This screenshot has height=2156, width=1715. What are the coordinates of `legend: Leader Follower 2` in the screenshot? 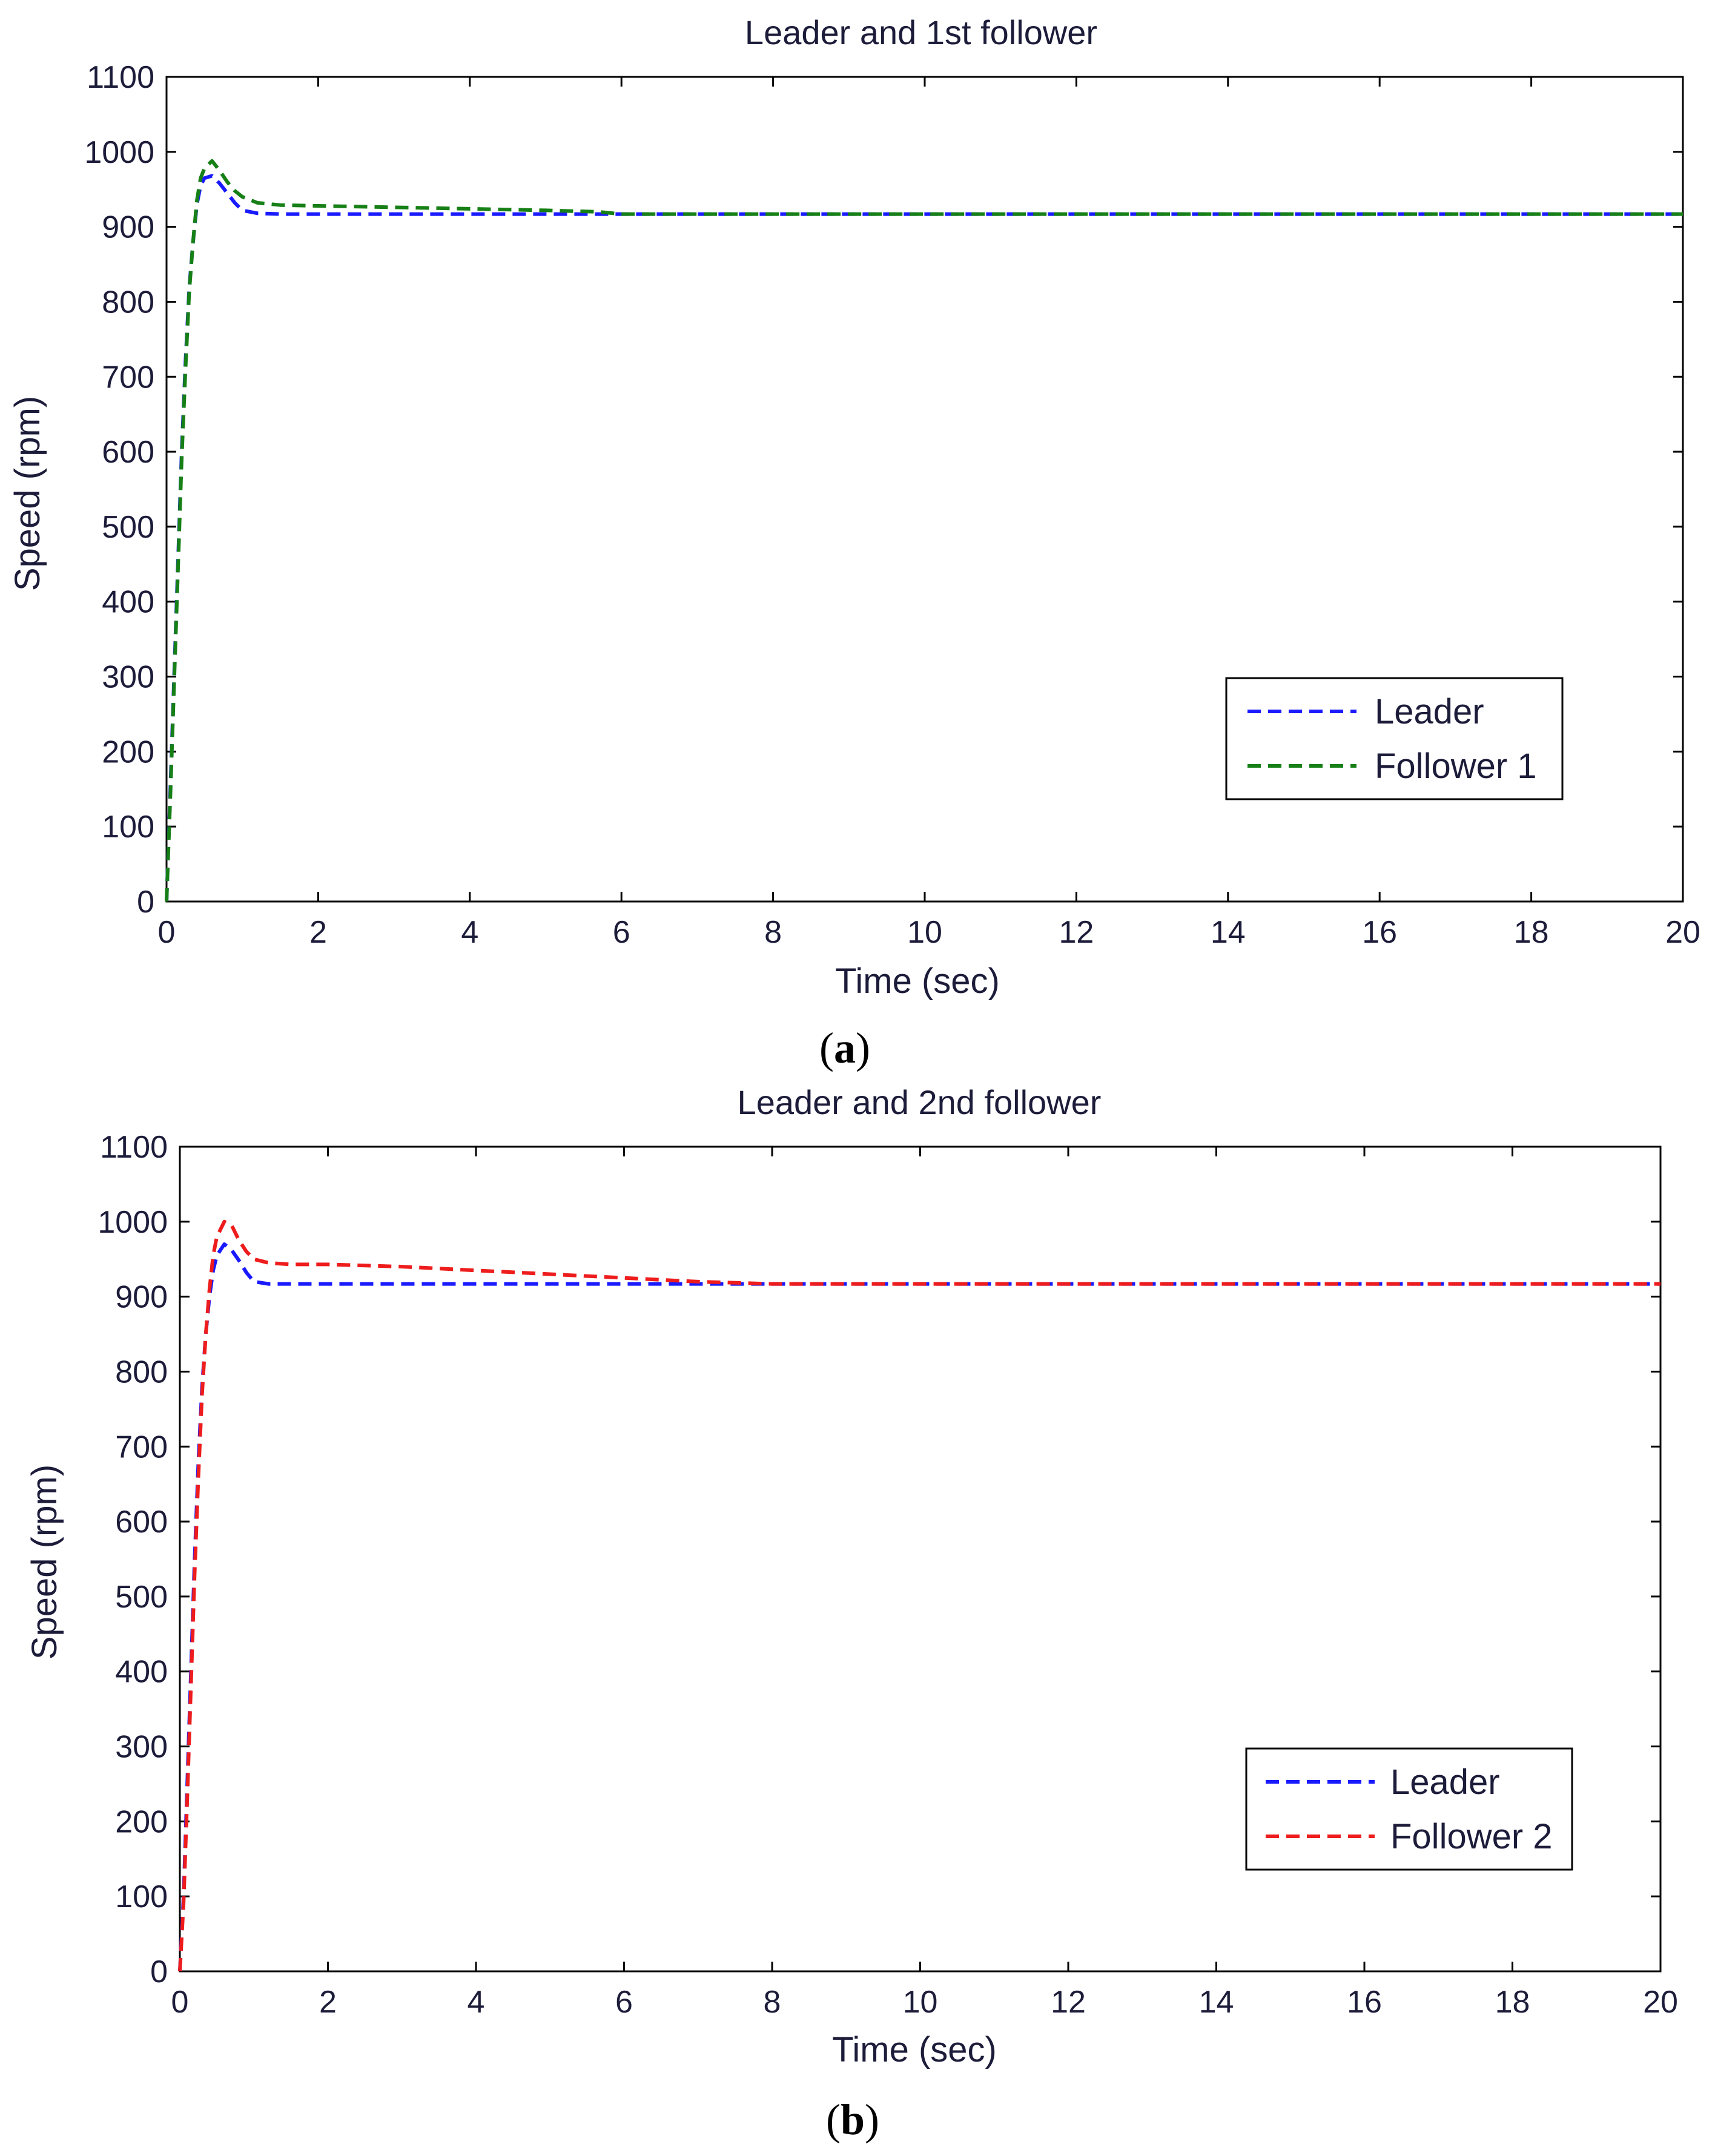 It's located at (1409, 1809).